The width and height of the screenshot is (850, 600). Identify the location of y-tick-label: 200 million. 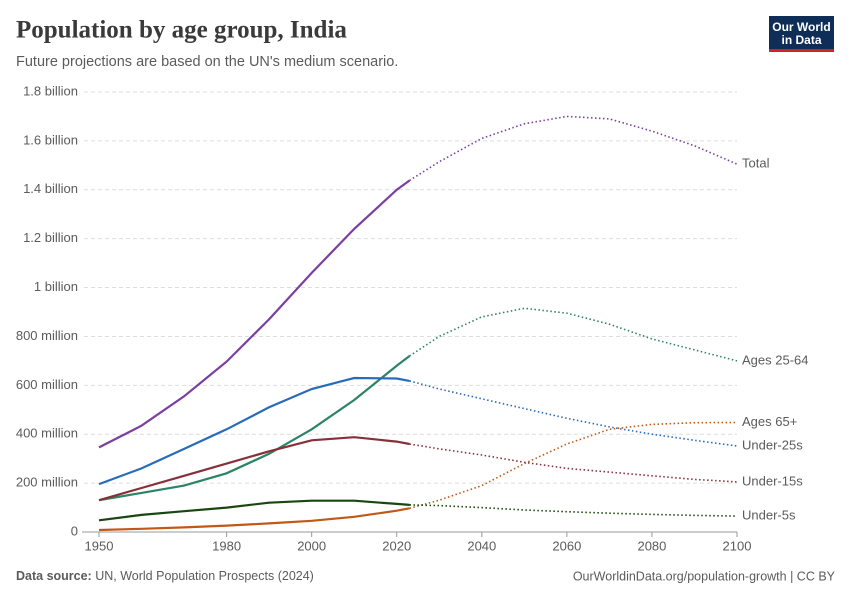
(47, 482).